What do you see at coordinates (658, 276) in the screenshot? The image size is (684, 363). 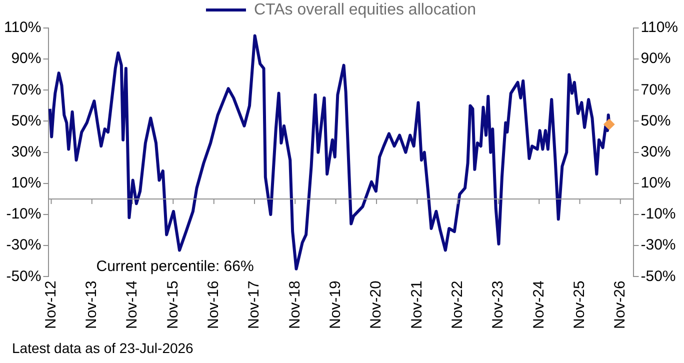 I see `y2-tick-label: -50%` at bounding box center [658, 276].